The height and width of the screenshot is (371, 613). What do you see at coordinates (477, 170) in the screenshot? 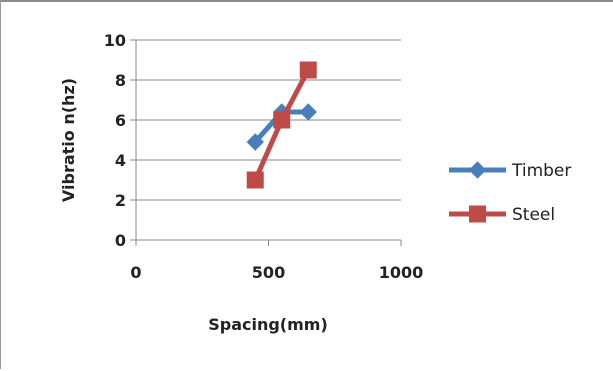
I see `legend-marker-timber` at bounding box center [477, 170].